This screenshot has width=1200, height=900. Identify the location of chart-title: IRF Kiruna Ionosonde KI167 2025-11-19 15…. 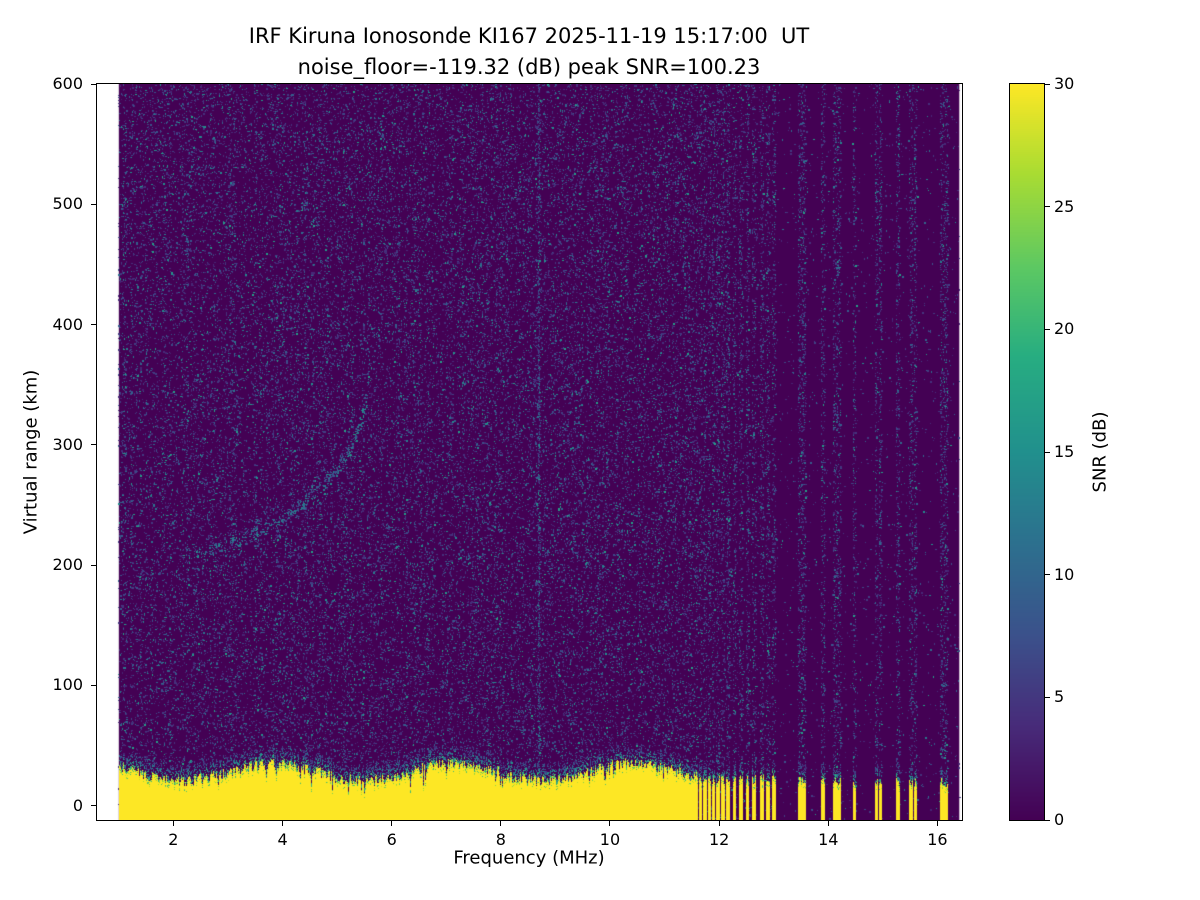
(529, 36).